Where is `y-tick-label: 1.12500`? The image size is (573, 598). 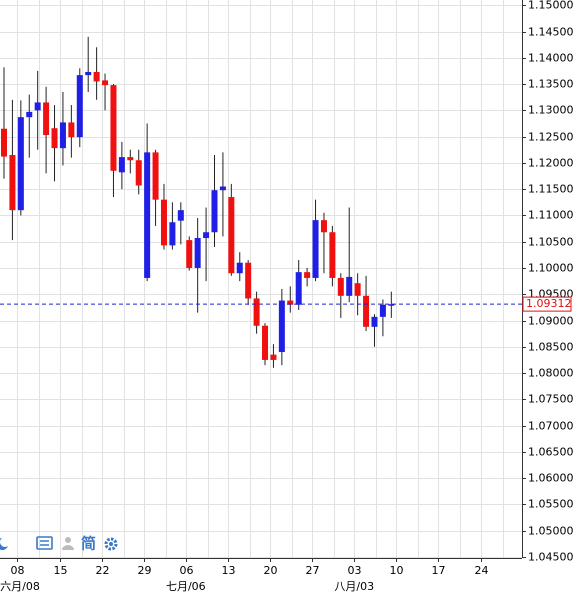
y-tick-label: 1.12500 is located at coordinates (550, 137).